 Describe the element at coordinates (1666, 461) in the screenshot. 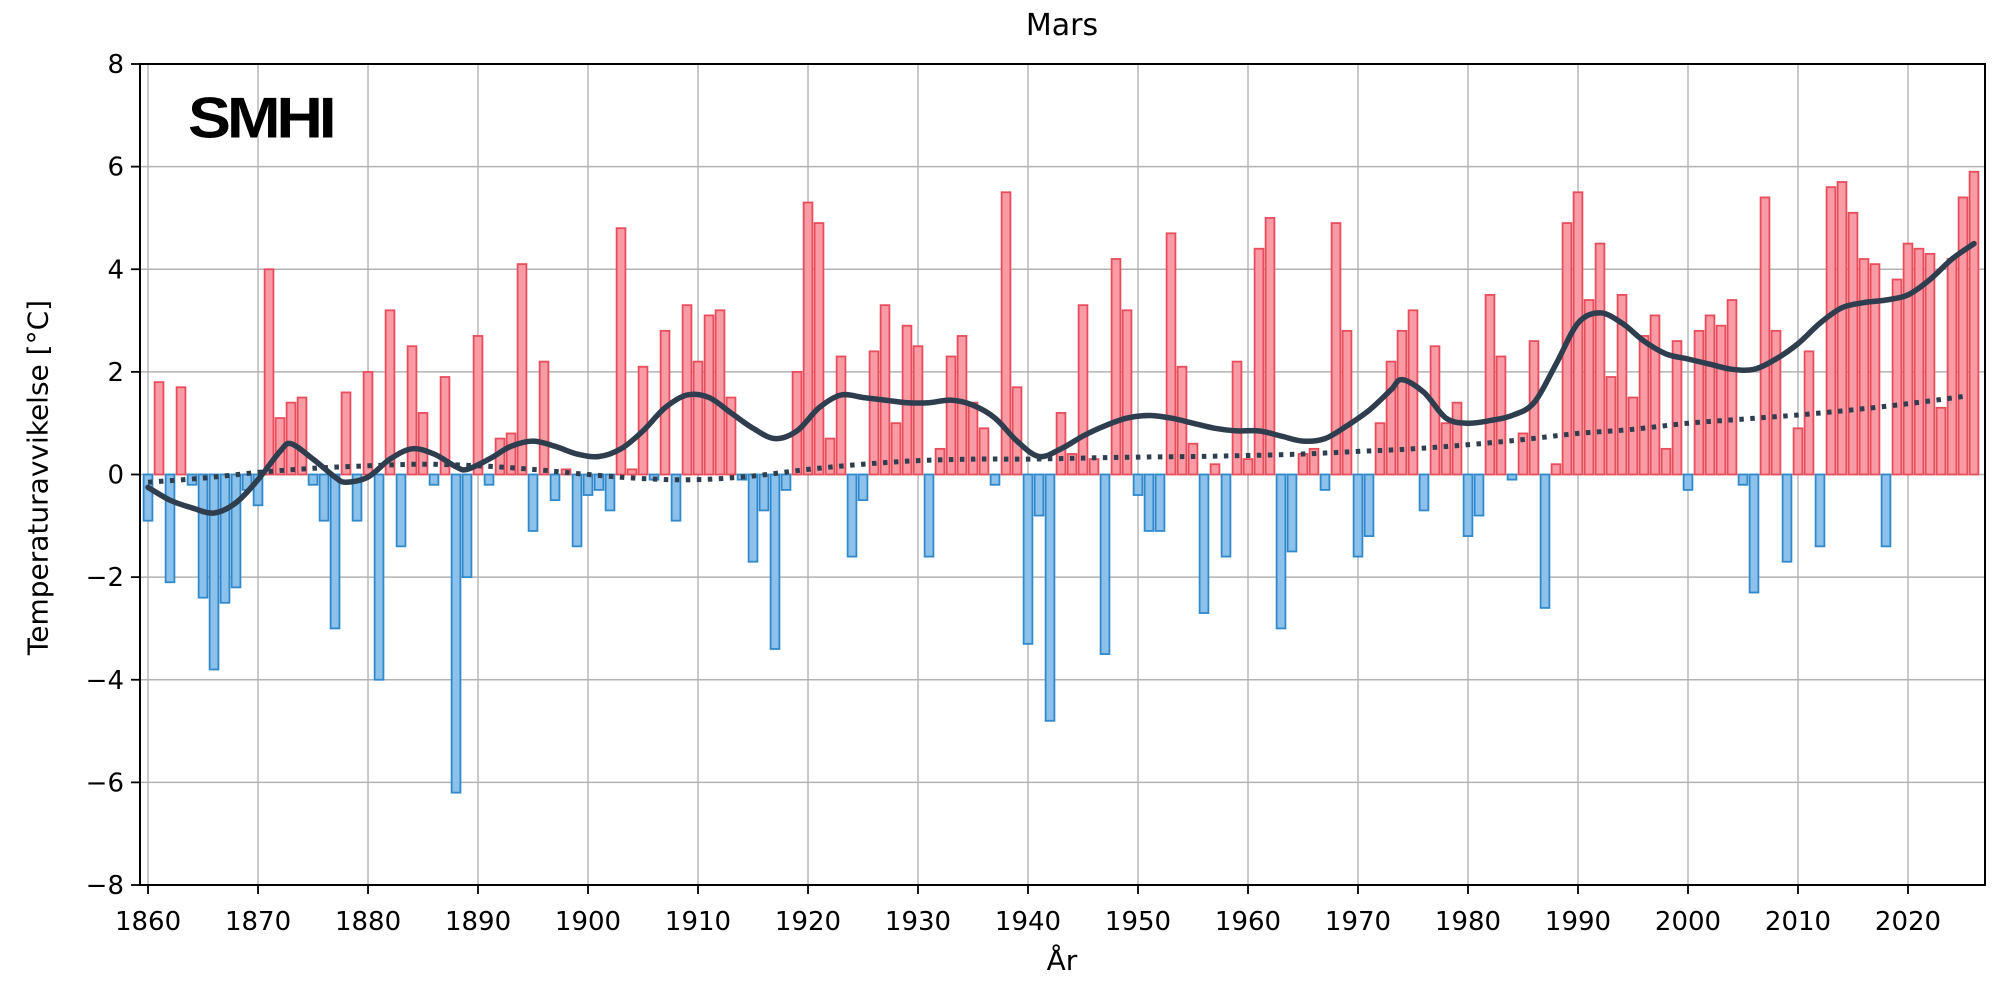

I see `bar-1998` at that location.